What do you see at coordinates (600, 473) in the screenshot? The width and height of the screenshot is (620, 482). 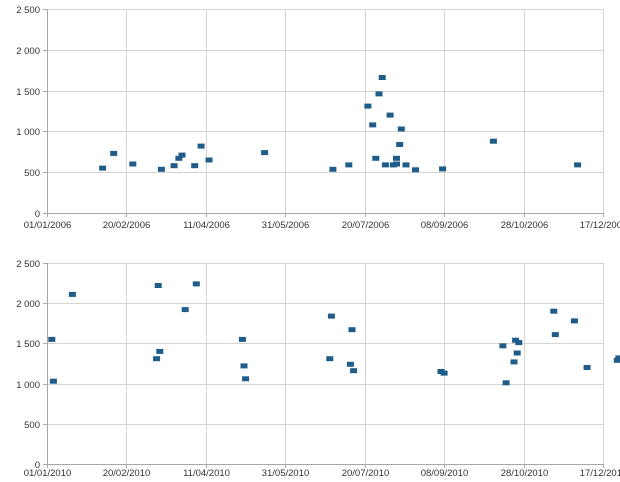 I see `x-tick-label: 17/12/2010` at bounding box center [600, 473].